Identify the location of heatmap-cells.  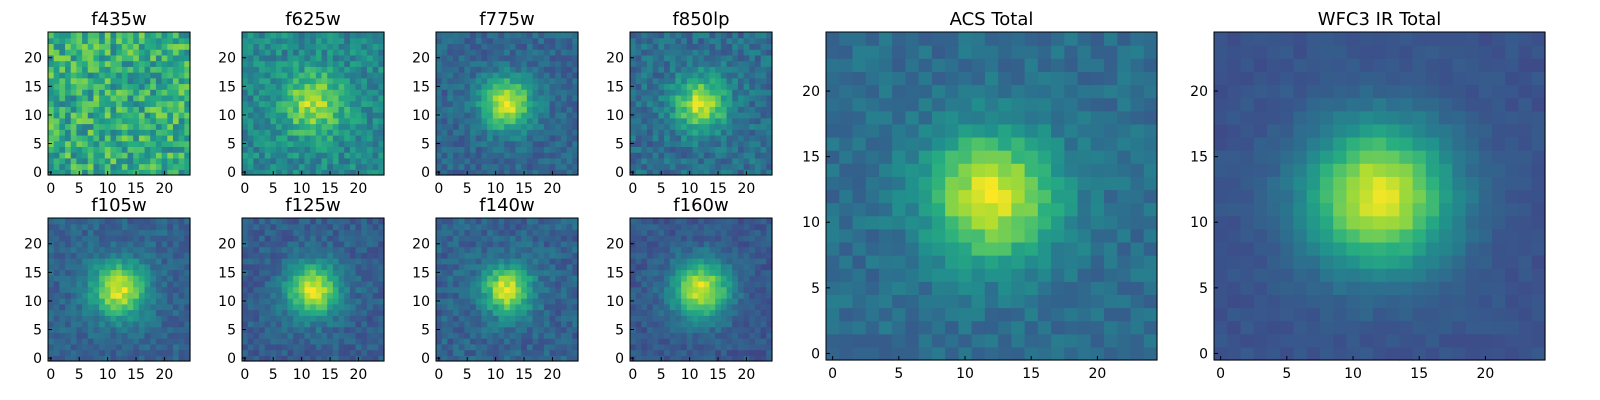
(507, 104).